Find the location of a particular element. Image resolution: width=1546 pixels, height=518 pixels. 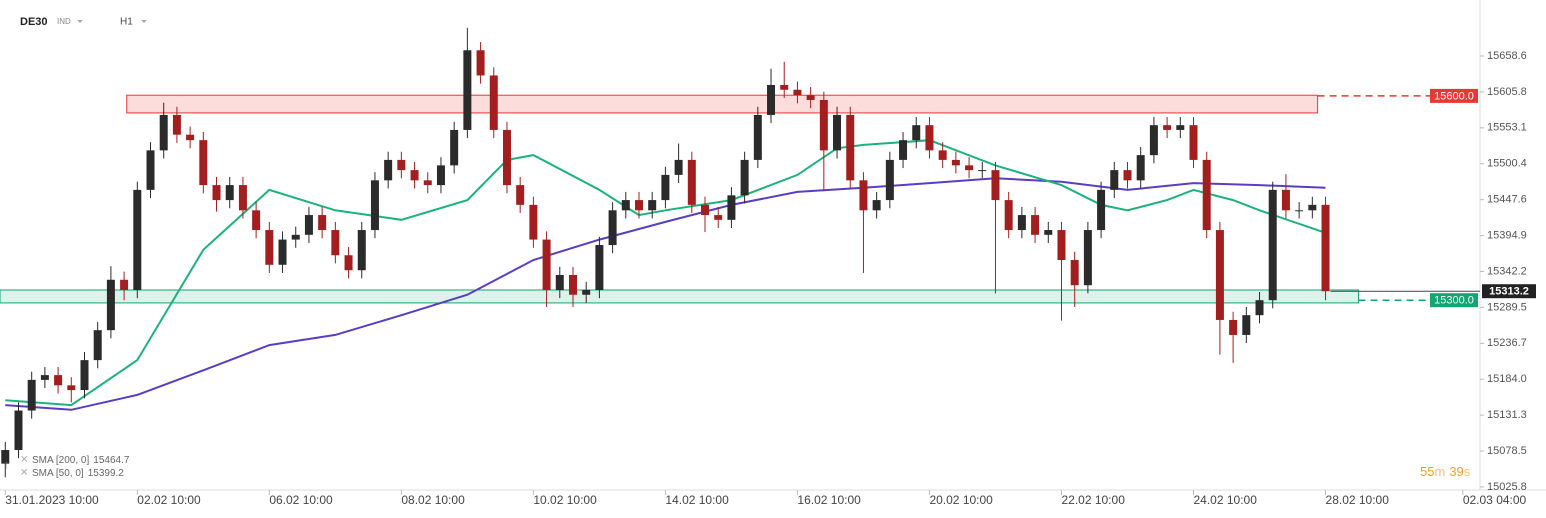

y-tick-label: 15658.6 is located at coordinates (1507, 56).